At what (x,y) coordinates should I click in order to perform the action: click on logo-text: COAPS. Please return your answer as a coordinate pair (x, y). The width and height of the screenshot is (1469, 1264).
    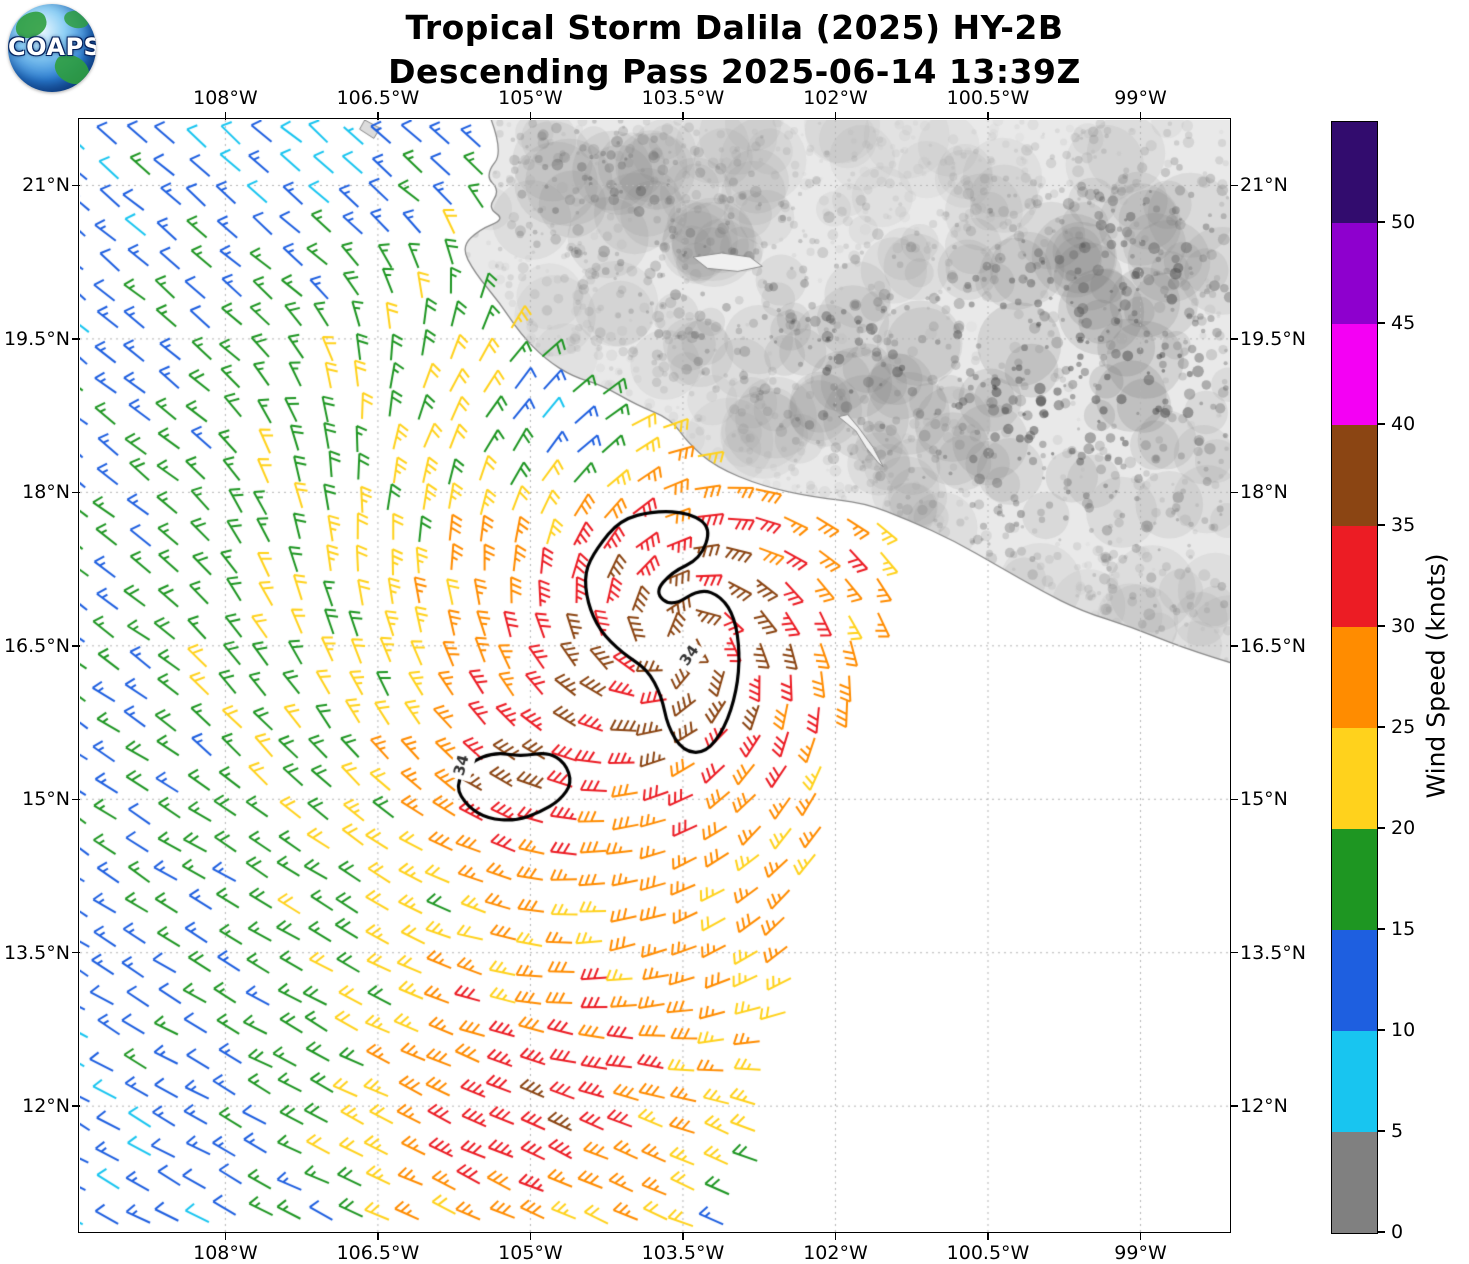
    Looking at the image, I should click on (52, 46).